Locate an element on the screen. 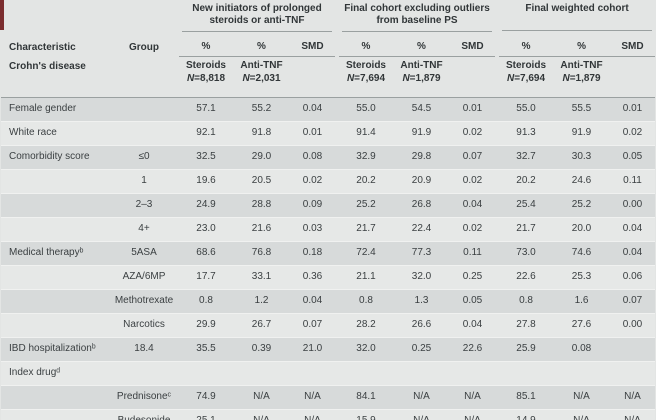  value-cell: 32.9 is located at coordinates (366, 157).